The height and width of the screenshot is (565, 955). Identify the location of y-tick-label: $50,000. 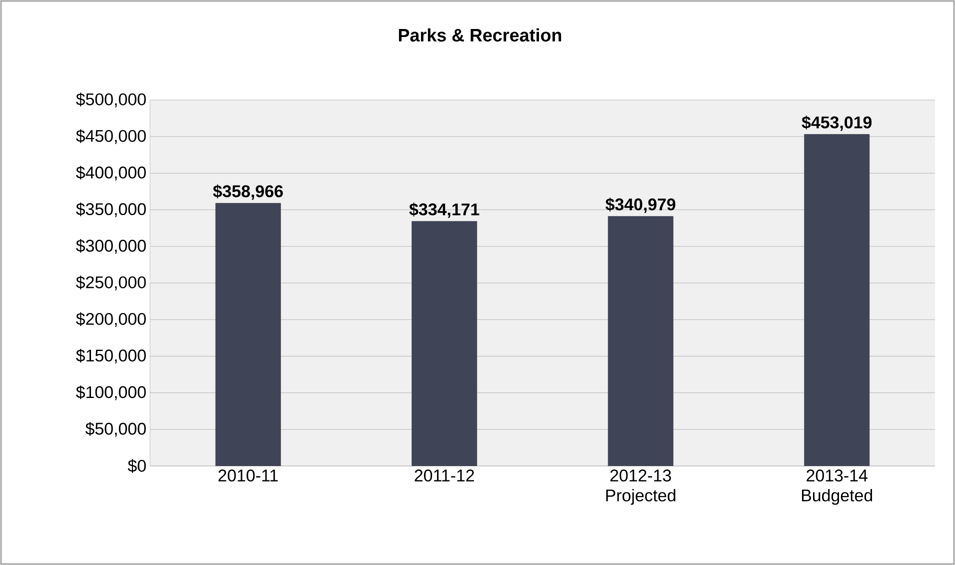
(115, 429).